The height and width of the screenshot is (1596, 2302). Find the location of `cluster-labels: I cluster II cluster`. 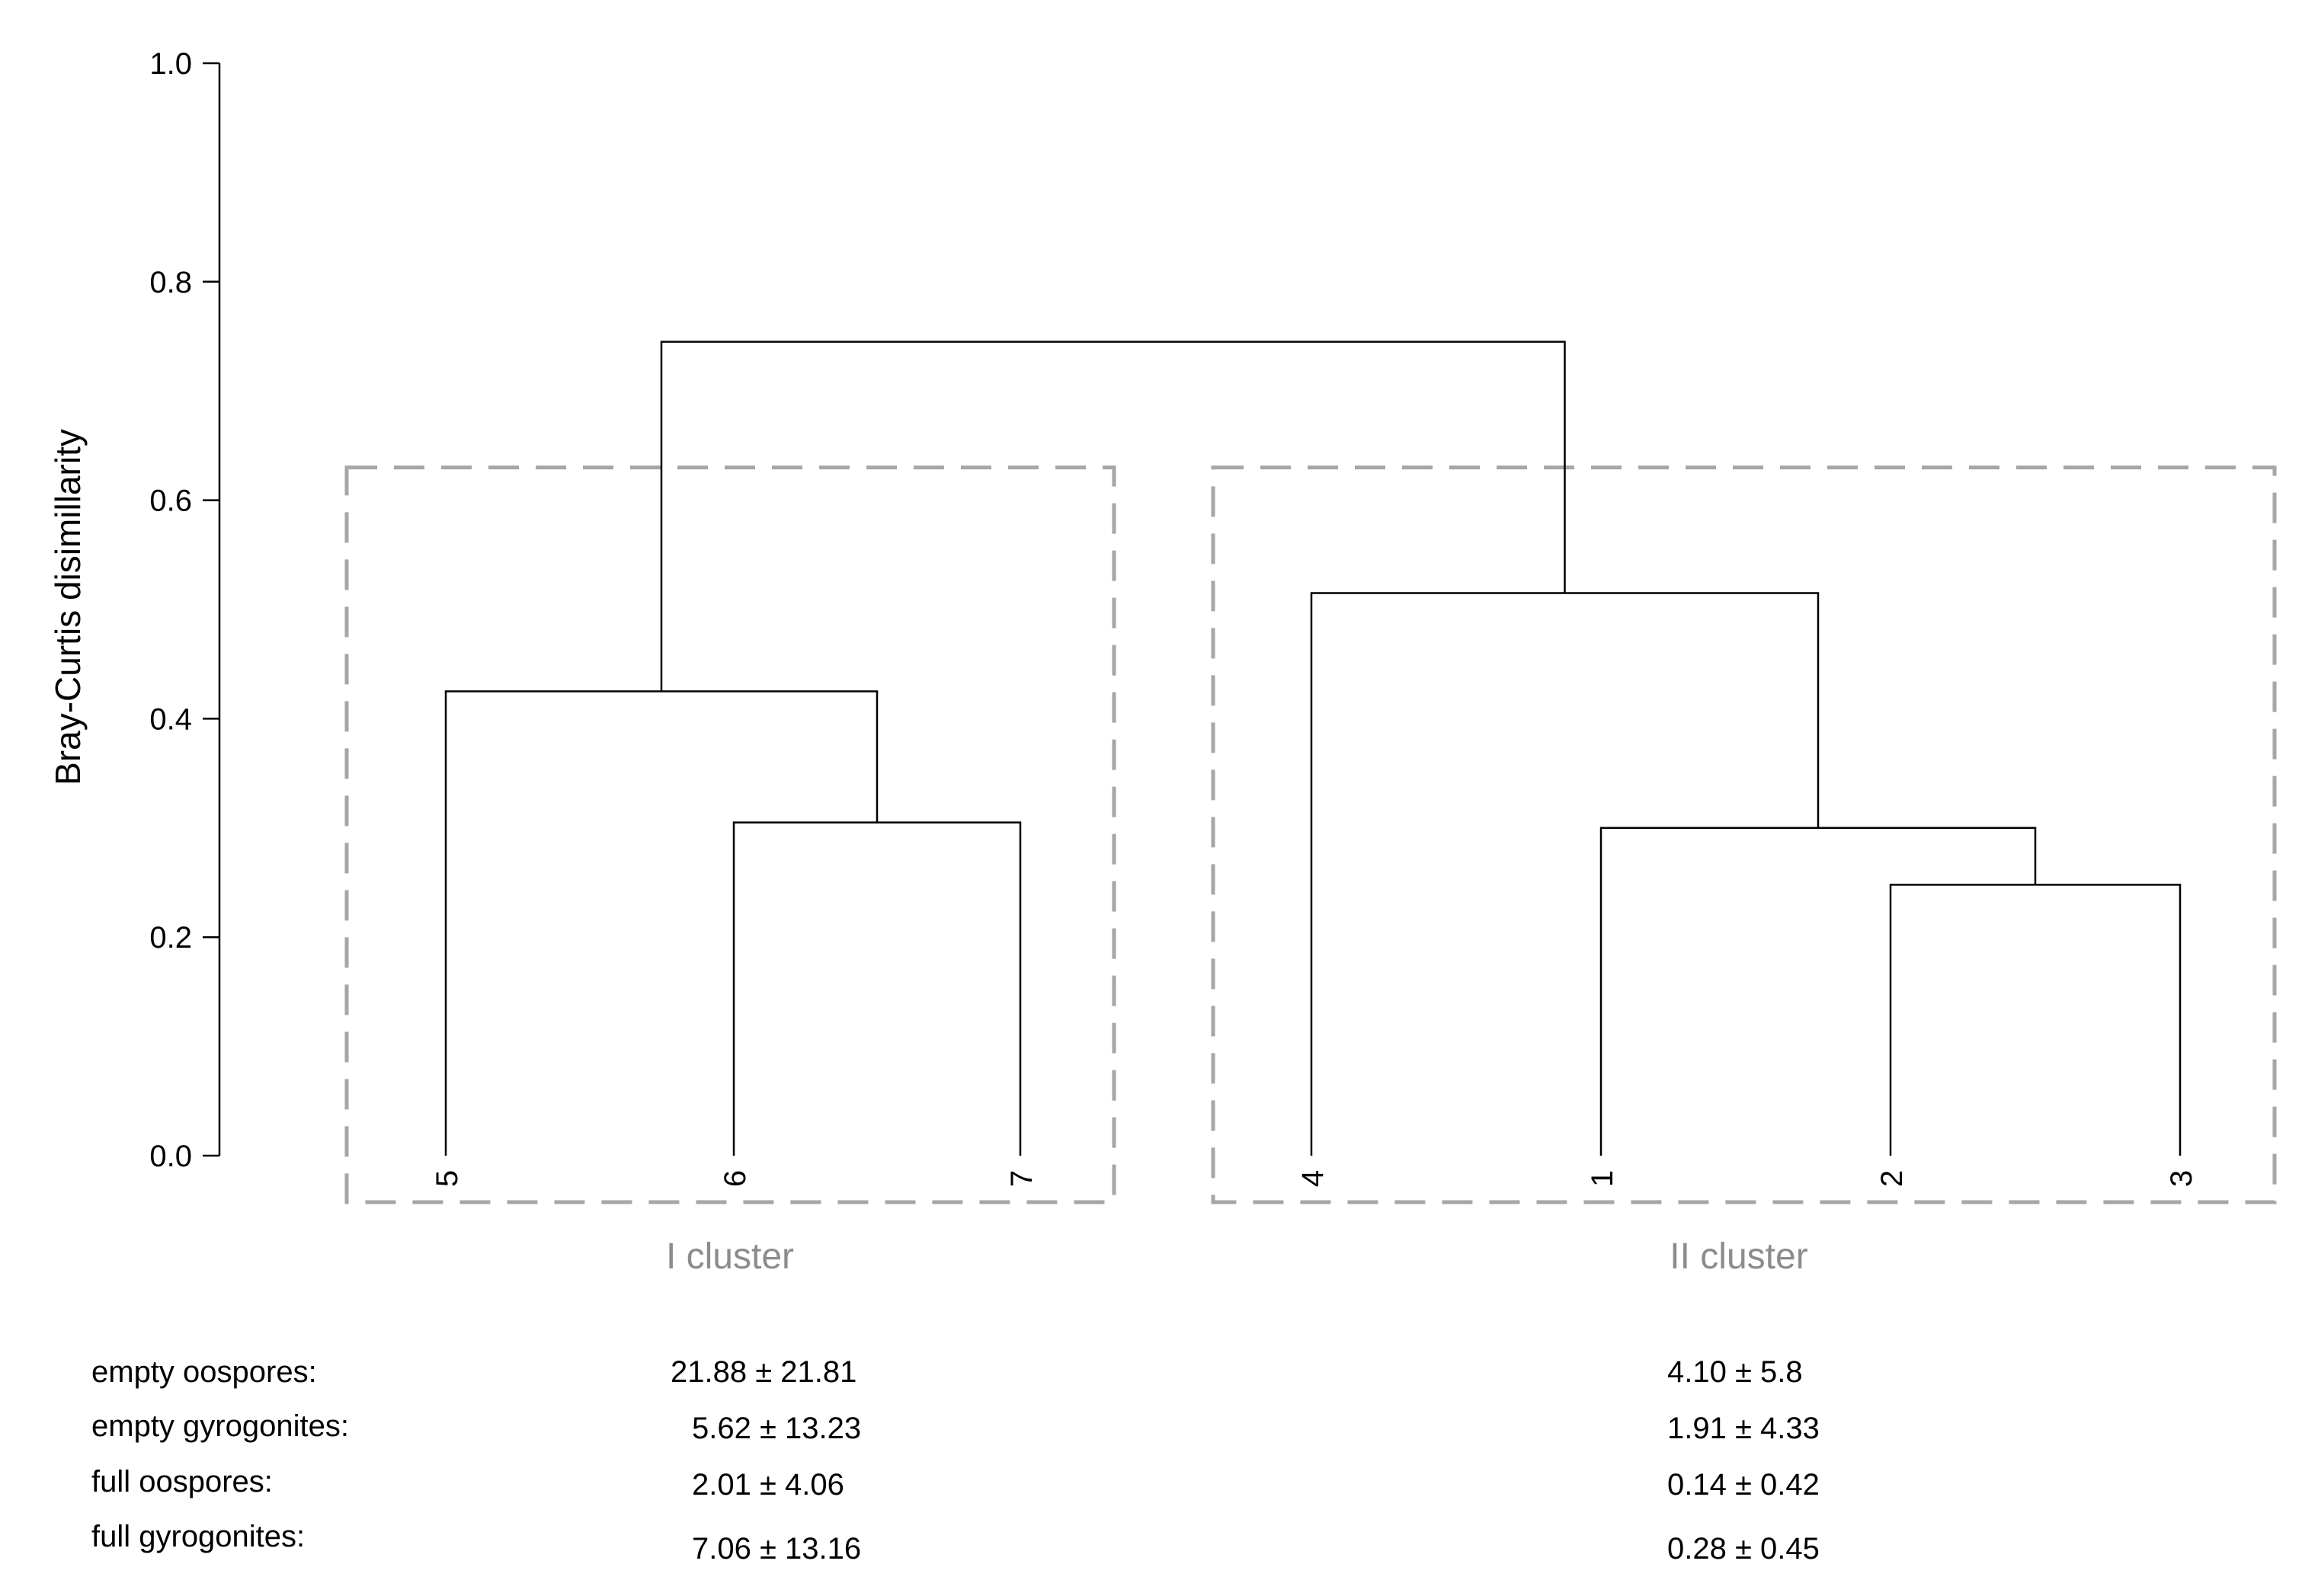

cluster-labels: I cluster II cluster is located at coordinates (1237, 1256).